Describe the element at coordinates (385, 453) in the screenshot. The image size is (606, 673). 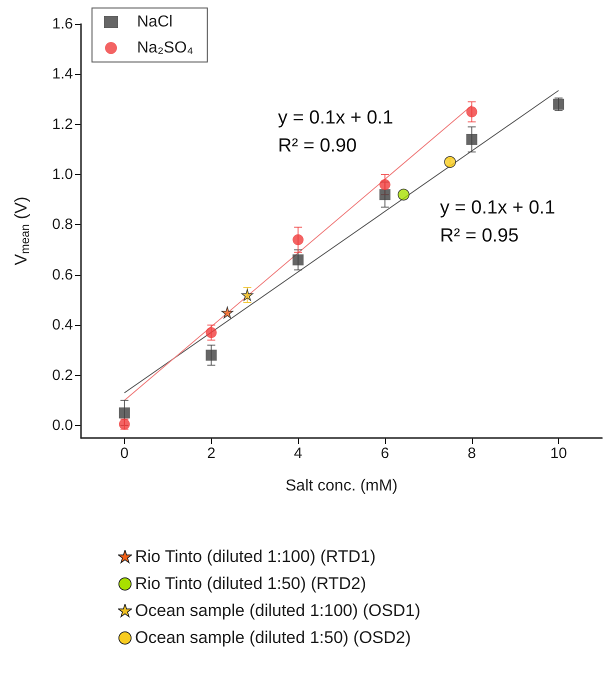
I see `x-tick-label: 6` at that location.